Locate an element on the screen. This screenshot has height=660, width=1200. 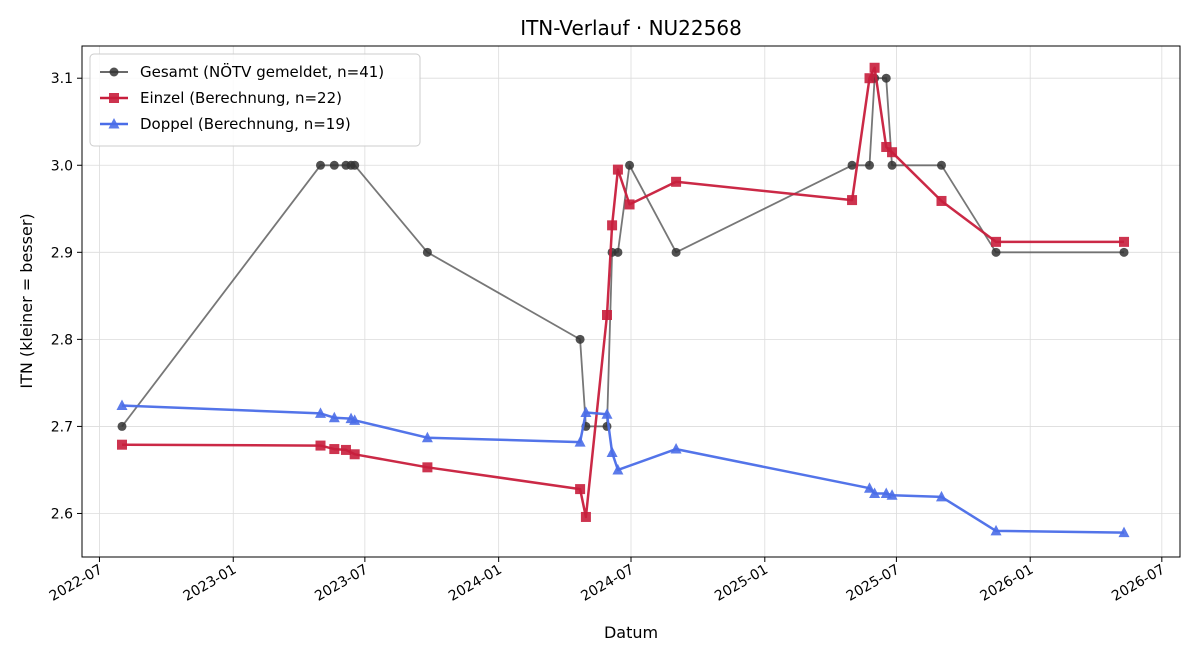
x-axis-label: Datum is located at coordinates (631, 632).